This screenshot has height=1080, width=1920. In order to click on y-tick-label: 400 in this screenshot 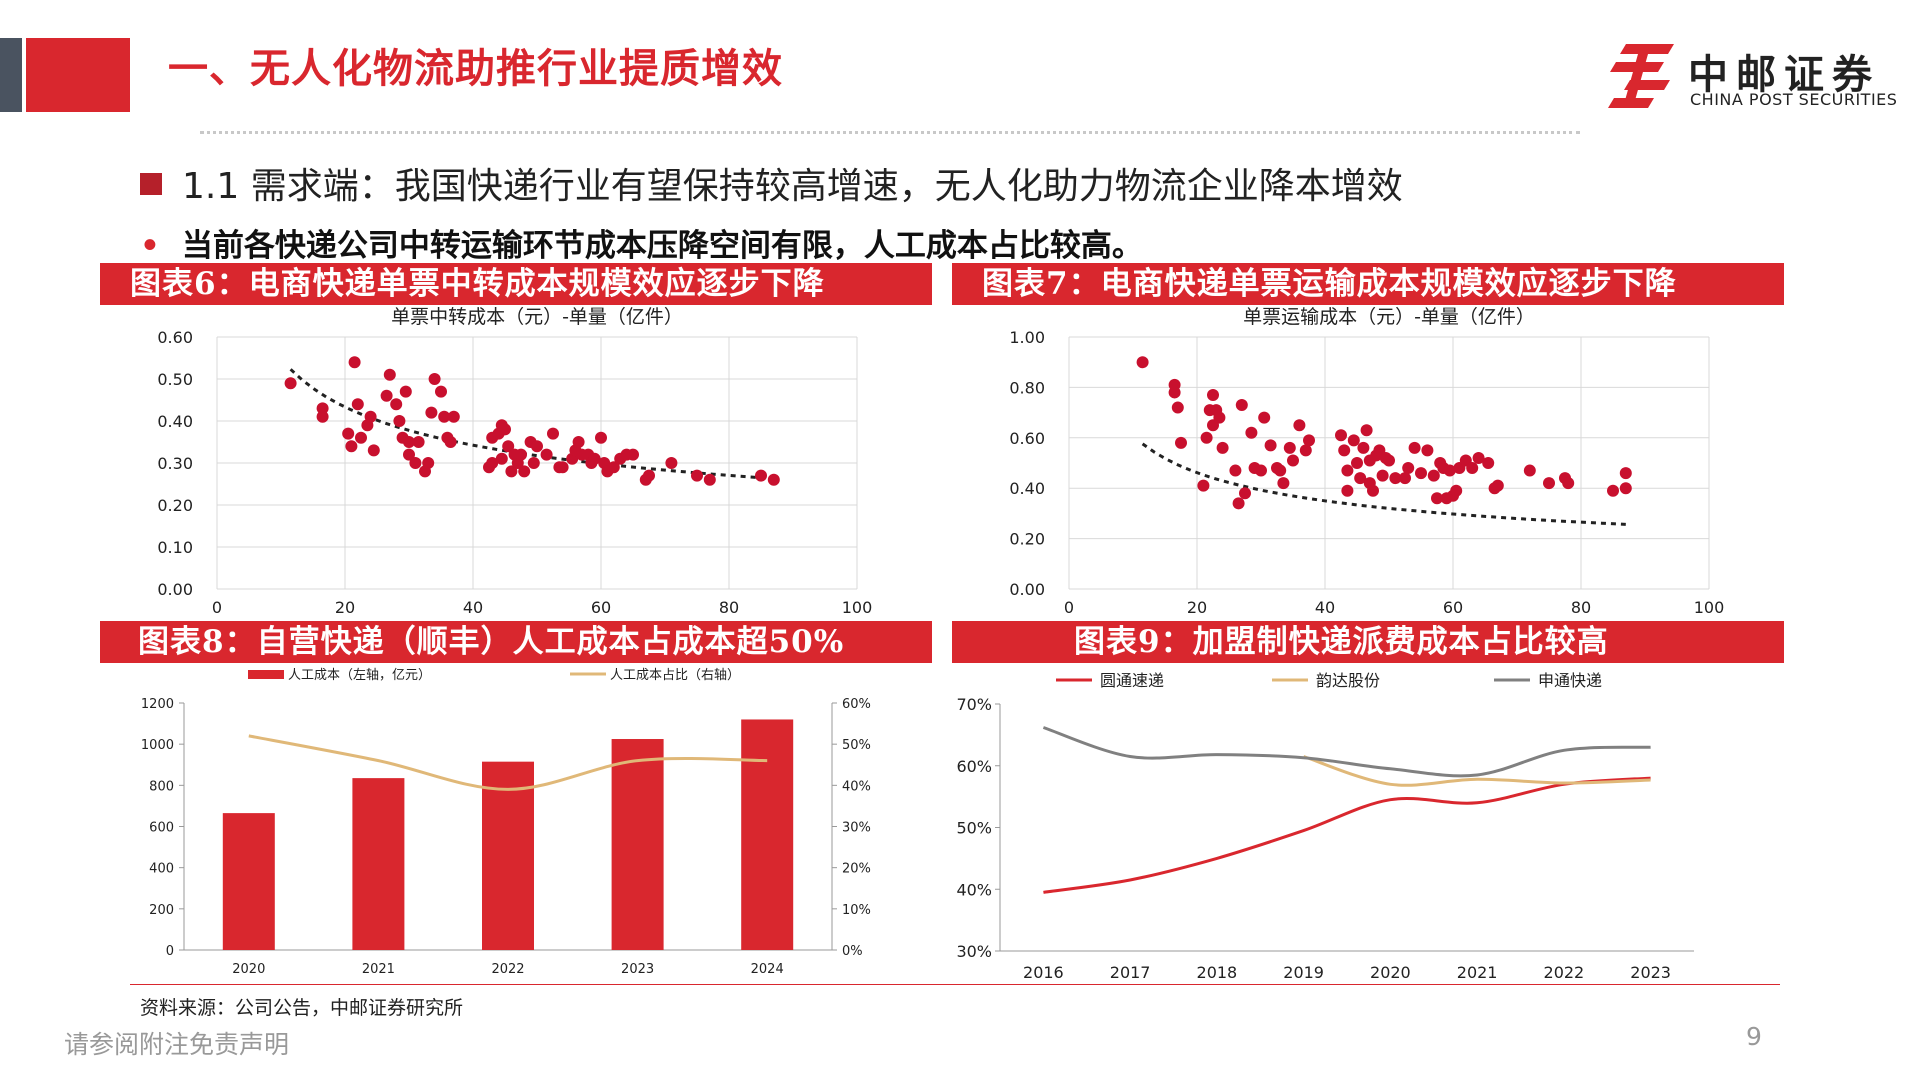, I will do `click(161, 869)`.